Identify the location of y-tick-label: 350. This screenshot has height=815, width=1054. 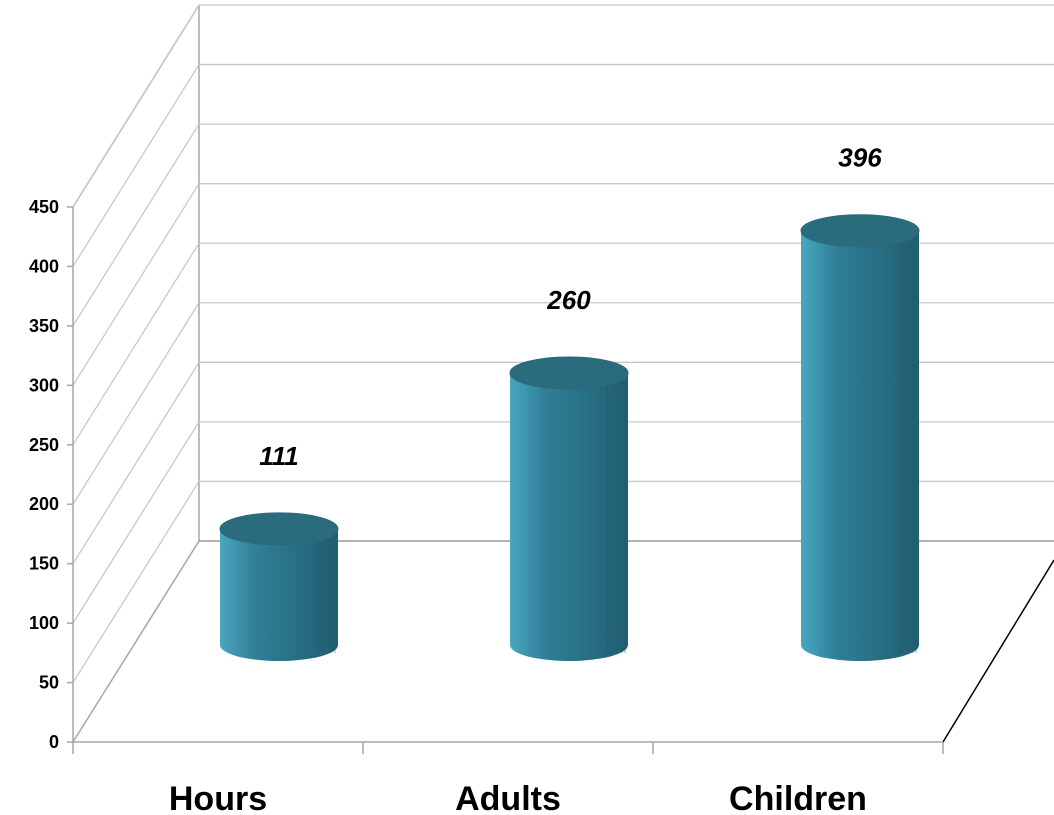
(44, 326).